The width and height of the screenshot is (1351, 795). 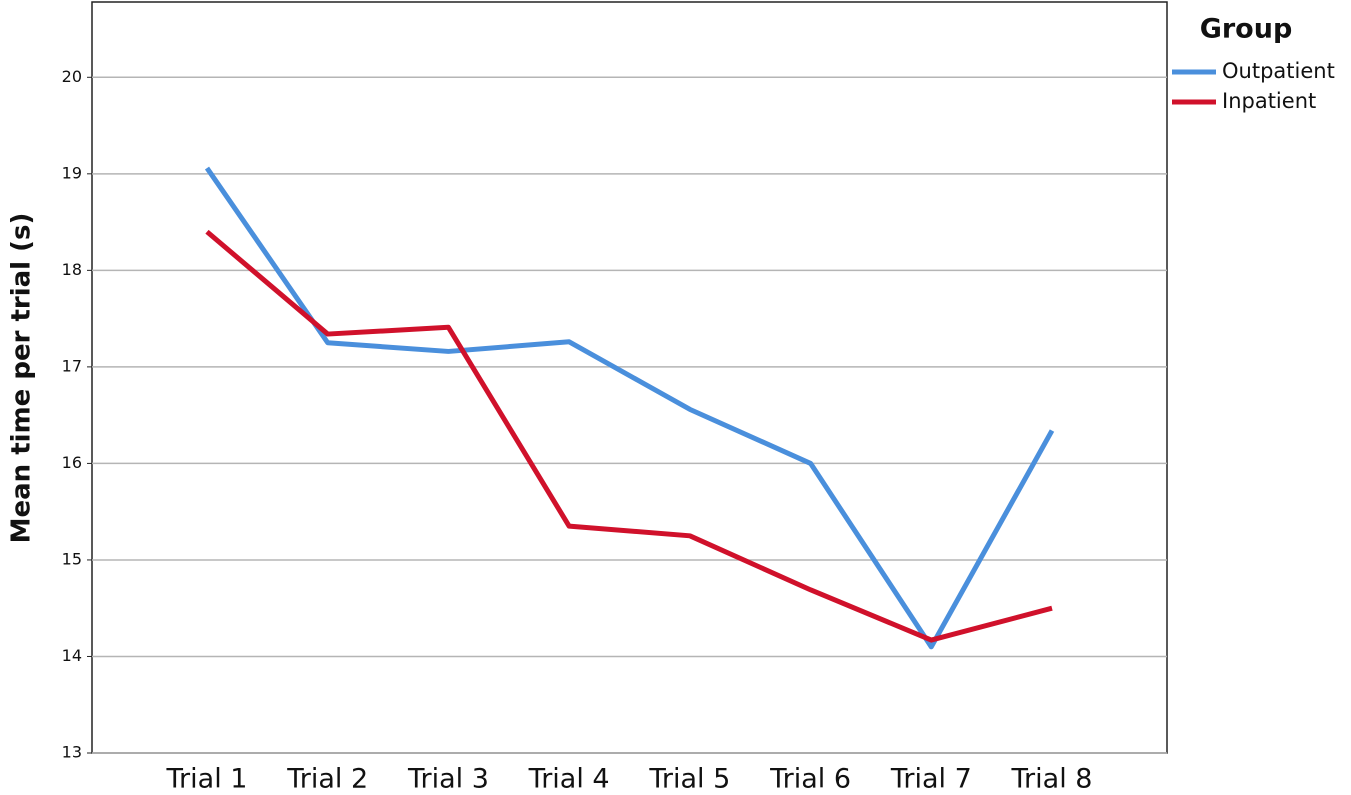 I want to click on y-tick-label: 13, so click(x=72, y=752).